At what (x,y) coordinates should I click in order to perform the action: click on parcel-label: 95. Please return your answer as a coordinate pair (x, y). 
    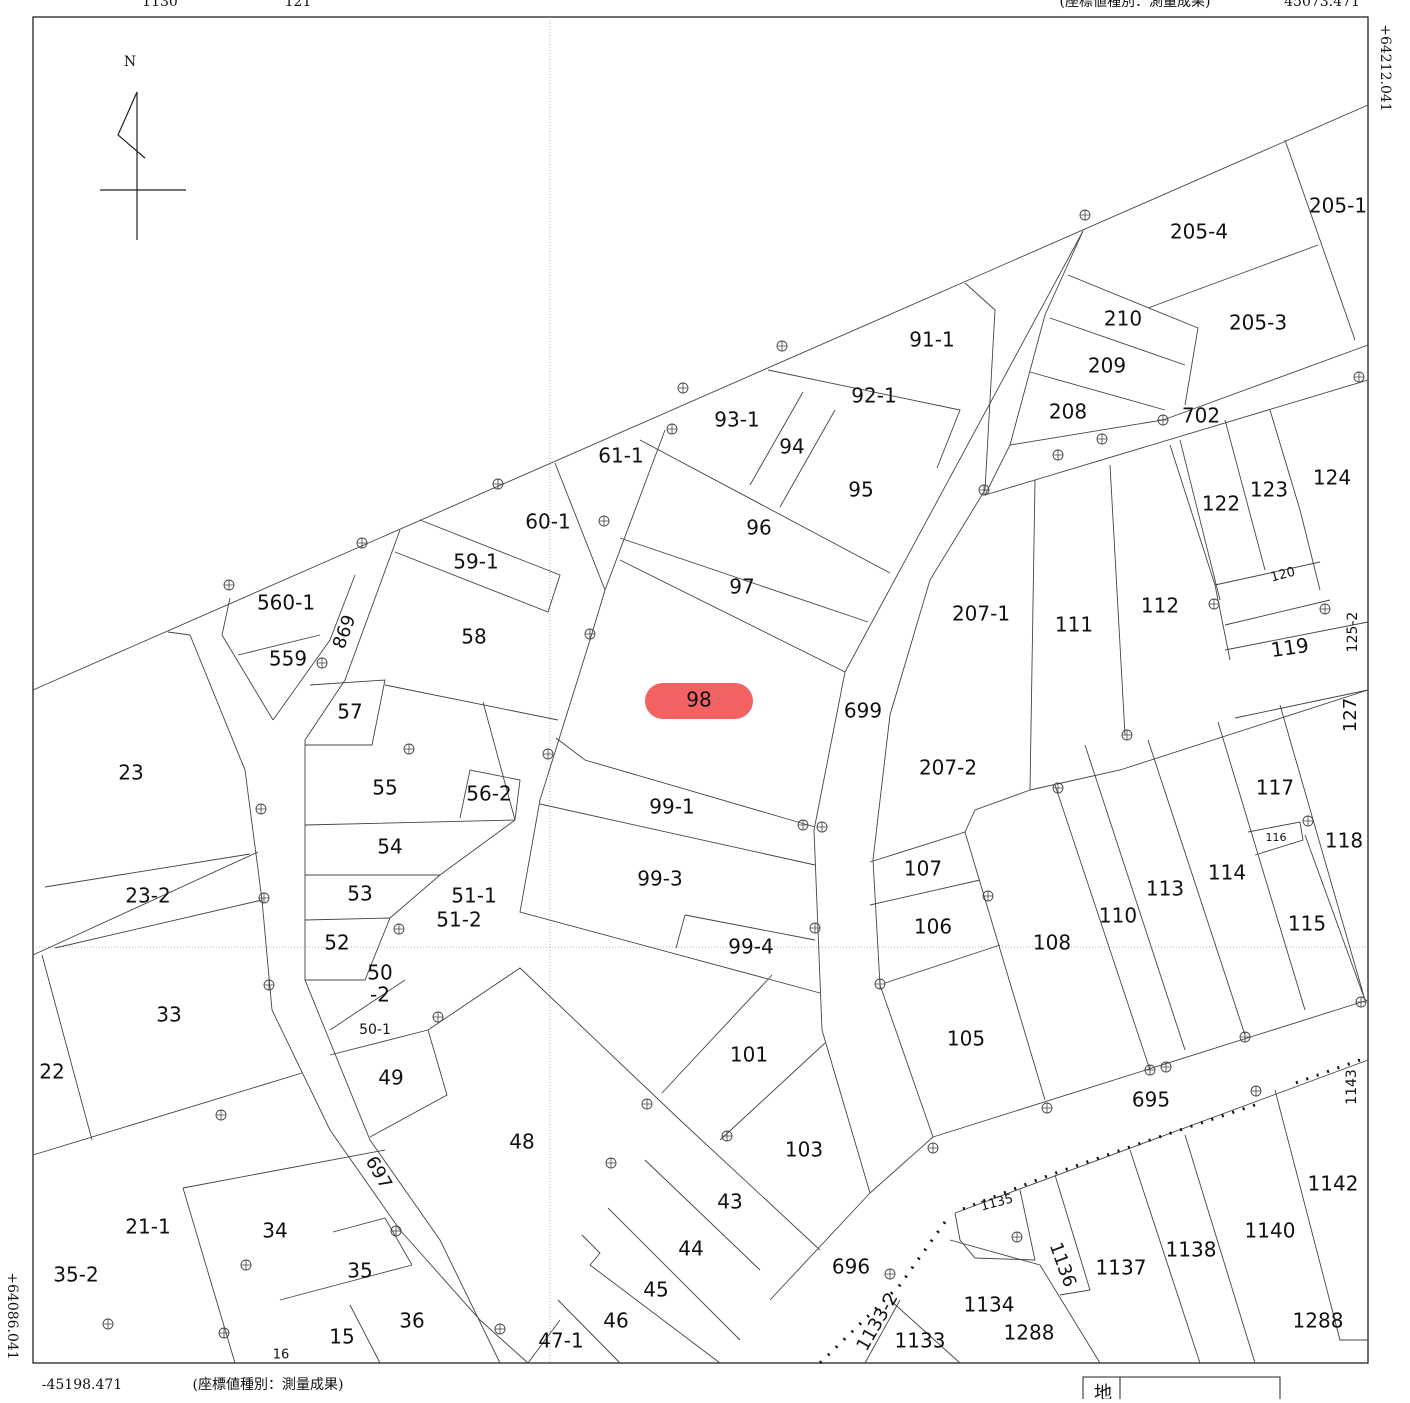
    Looking at the image, I should click on (860, 490).